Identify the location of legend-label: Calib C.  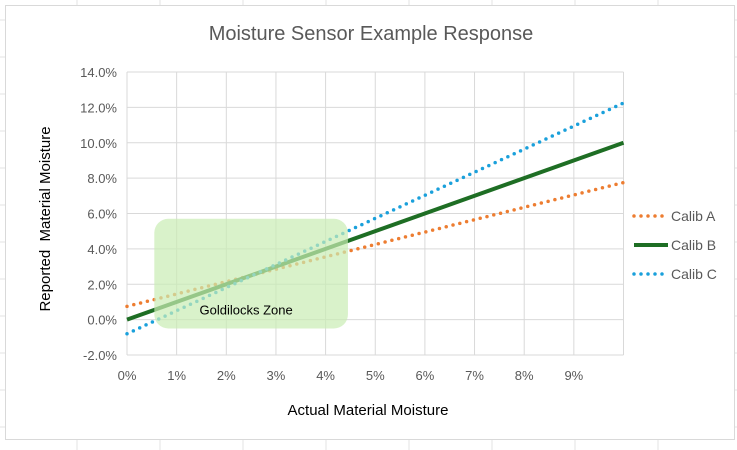
(694, 274).